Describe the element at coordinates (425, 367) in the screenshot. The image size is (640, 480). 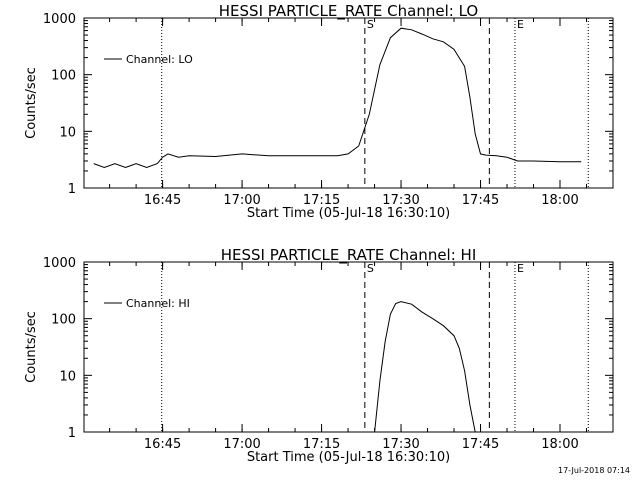
I see `series-line` at that location.